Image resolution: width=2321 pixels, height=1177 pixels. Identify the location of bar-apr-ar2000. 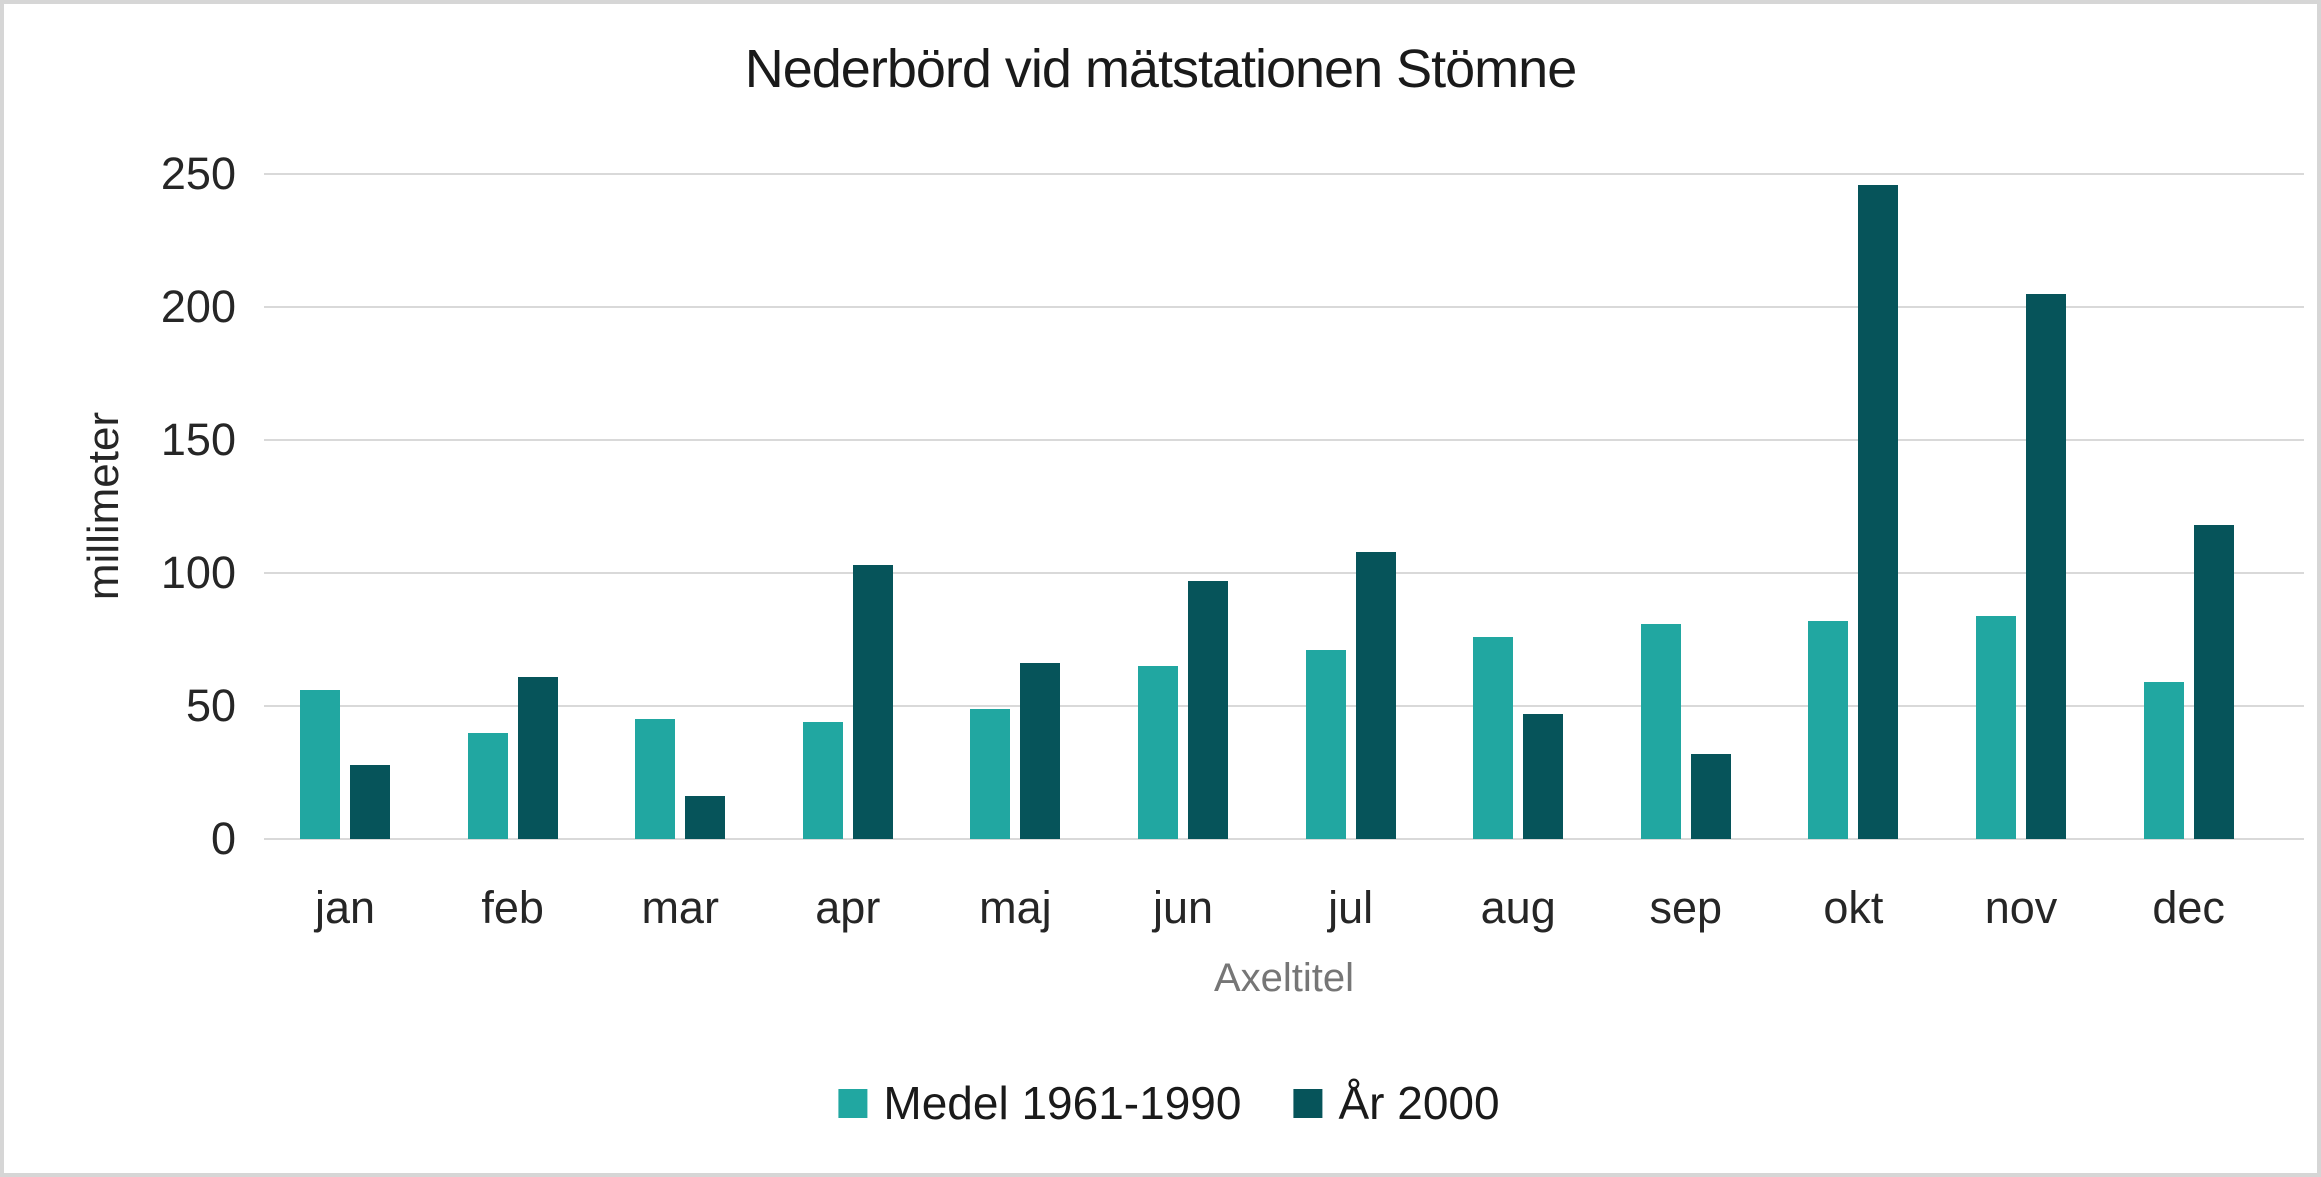
(872, 702).